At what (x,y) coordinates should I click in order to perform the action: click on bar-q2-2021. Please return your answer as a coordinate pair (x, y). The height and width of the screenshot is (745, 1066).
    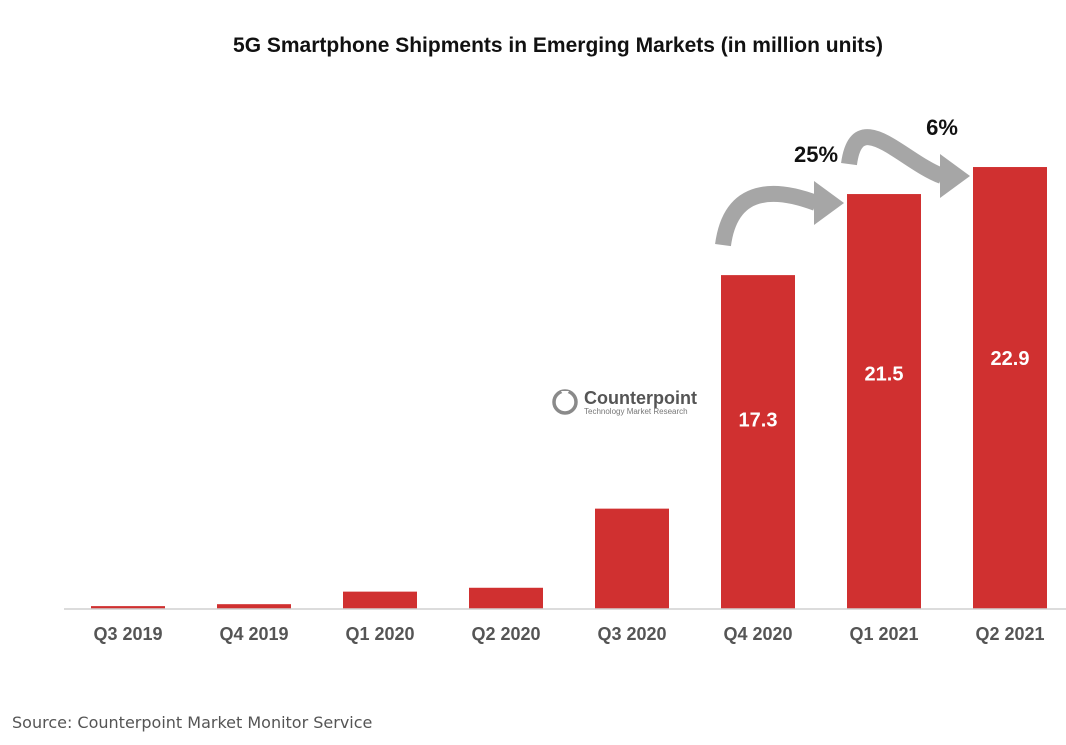
    Looking at the image, I should click on (1010, 388).